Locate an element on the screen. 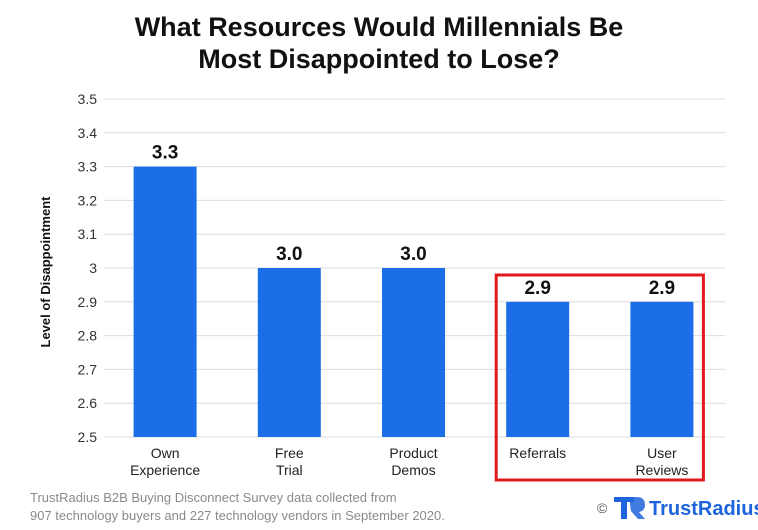  y-tick-label: 3.5 is located at coordinates (88, 99).